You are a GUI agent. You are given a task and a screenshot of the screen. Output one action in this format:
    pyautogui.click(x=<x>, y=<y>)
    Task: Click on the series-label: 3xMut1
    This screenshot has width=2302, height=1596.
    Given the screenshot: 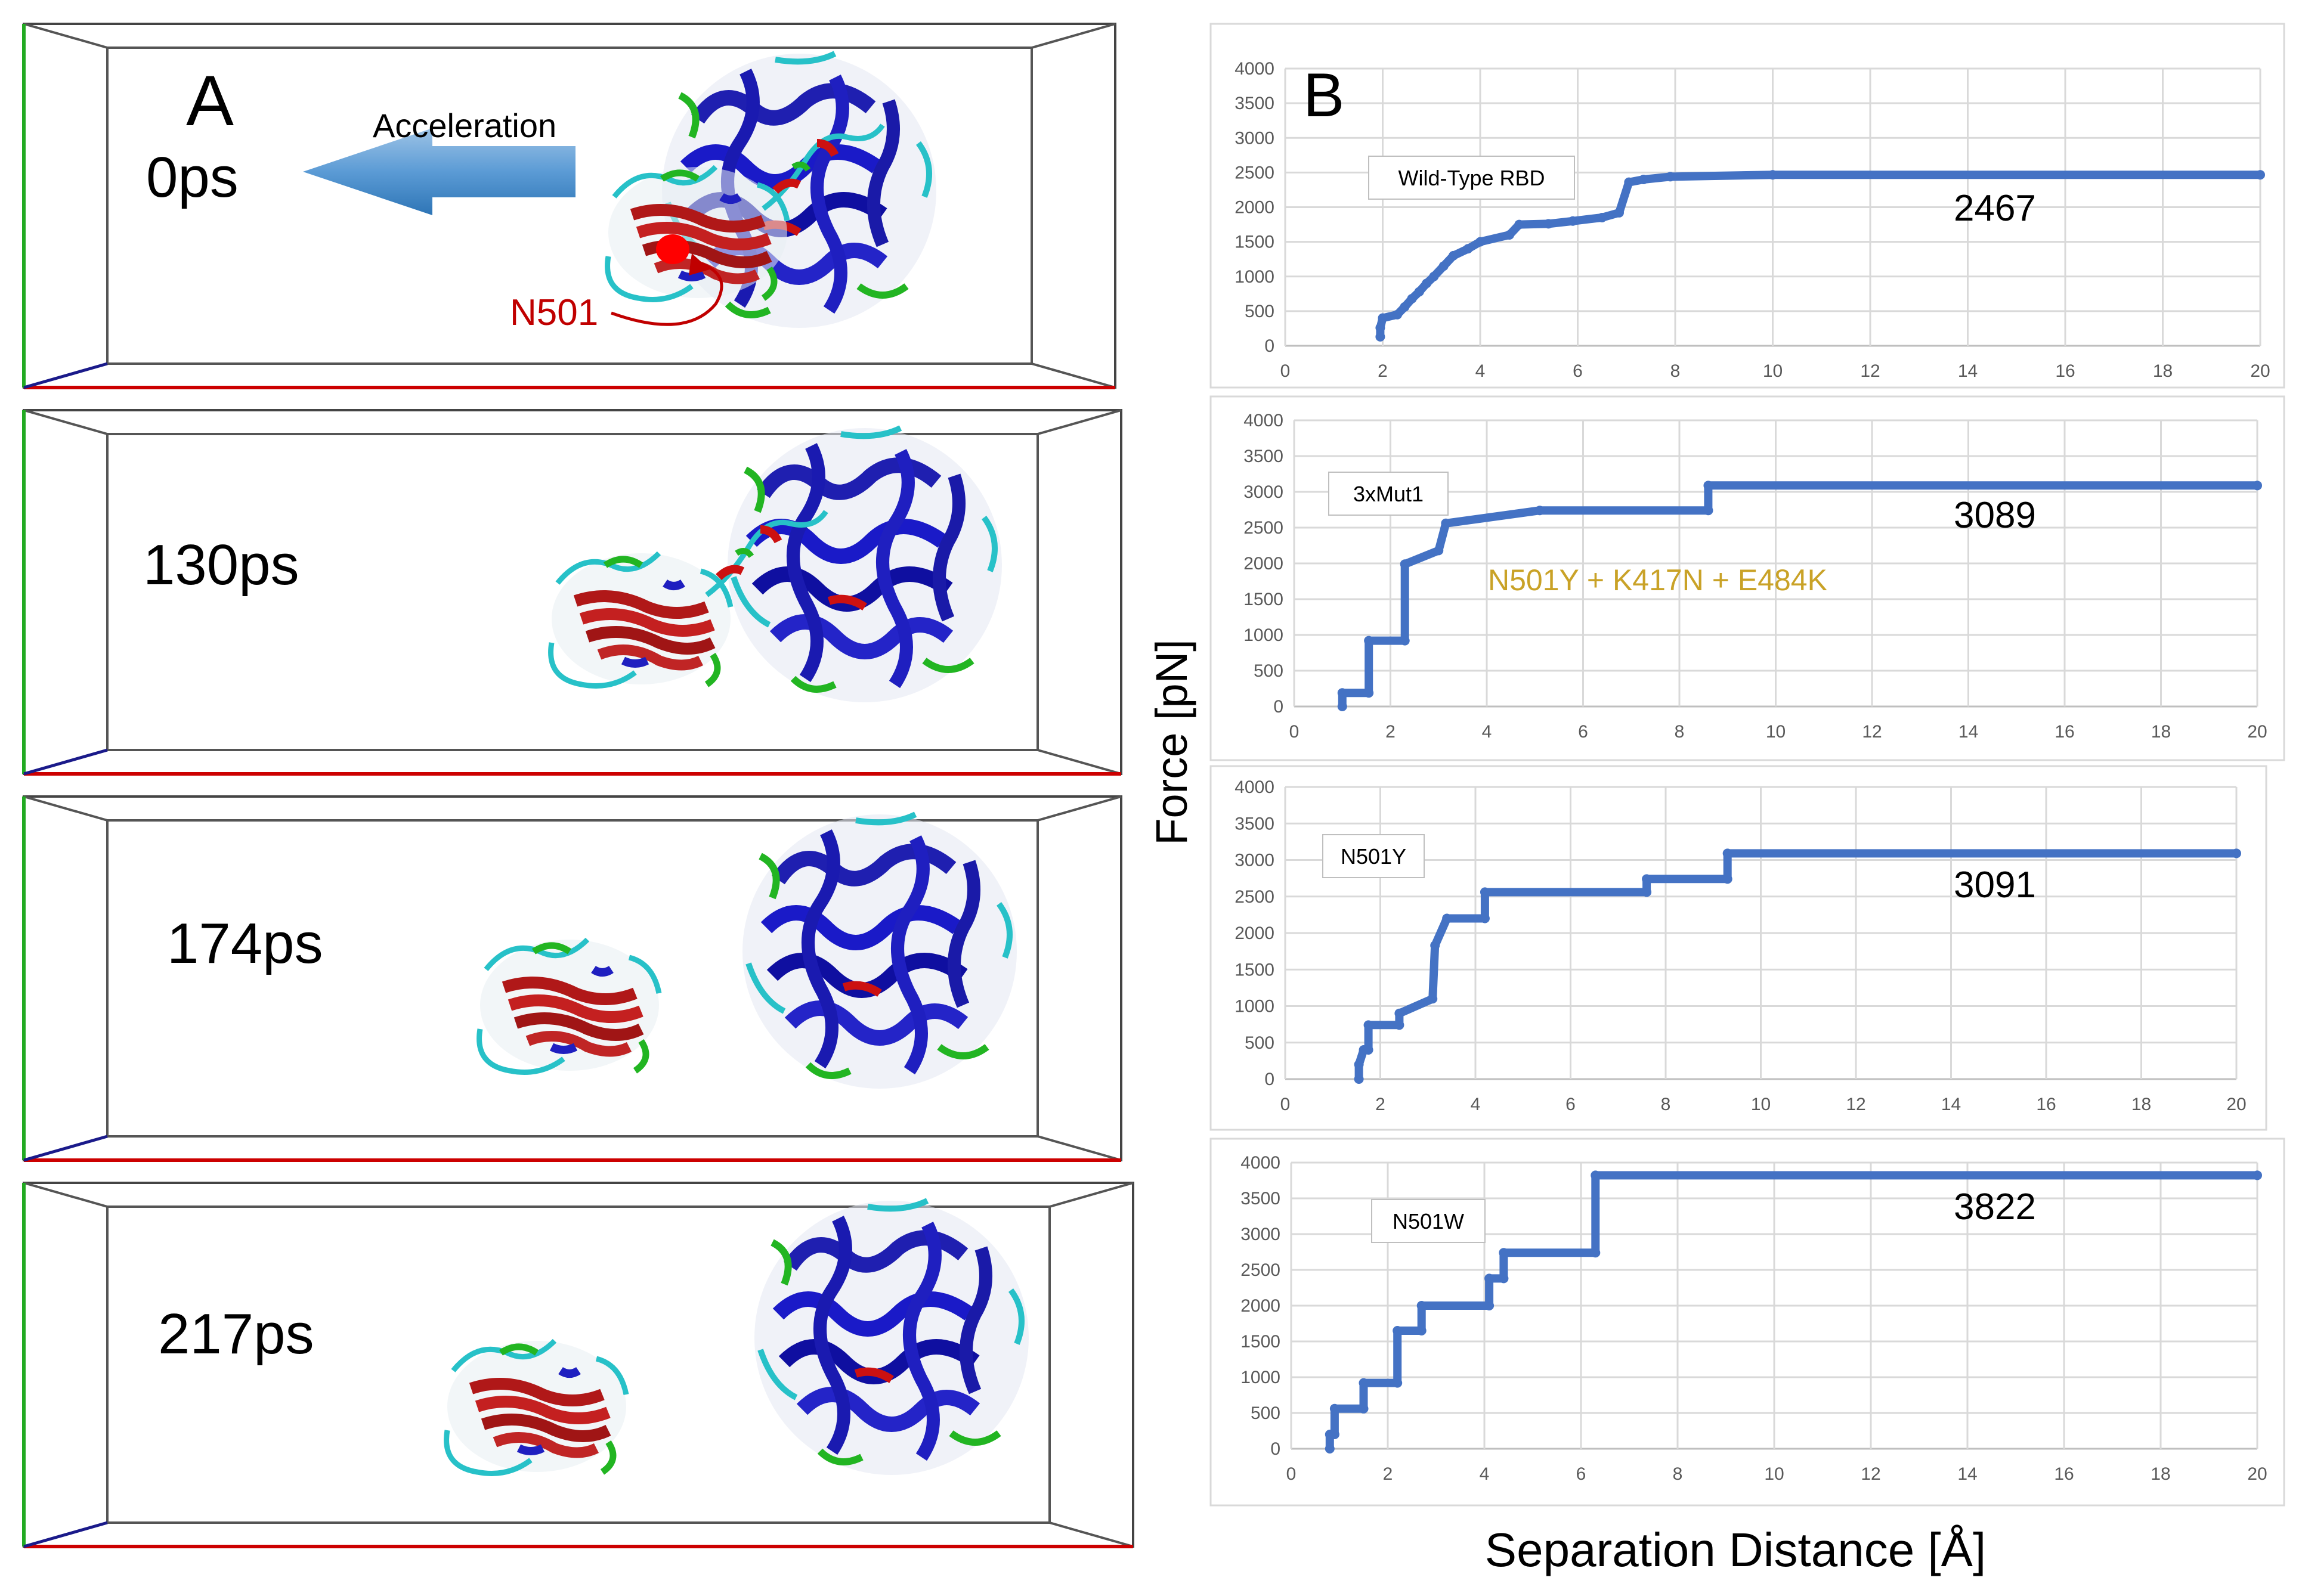 What is the action you would take?
    pyautogui.click(x=1388, y=494)
    